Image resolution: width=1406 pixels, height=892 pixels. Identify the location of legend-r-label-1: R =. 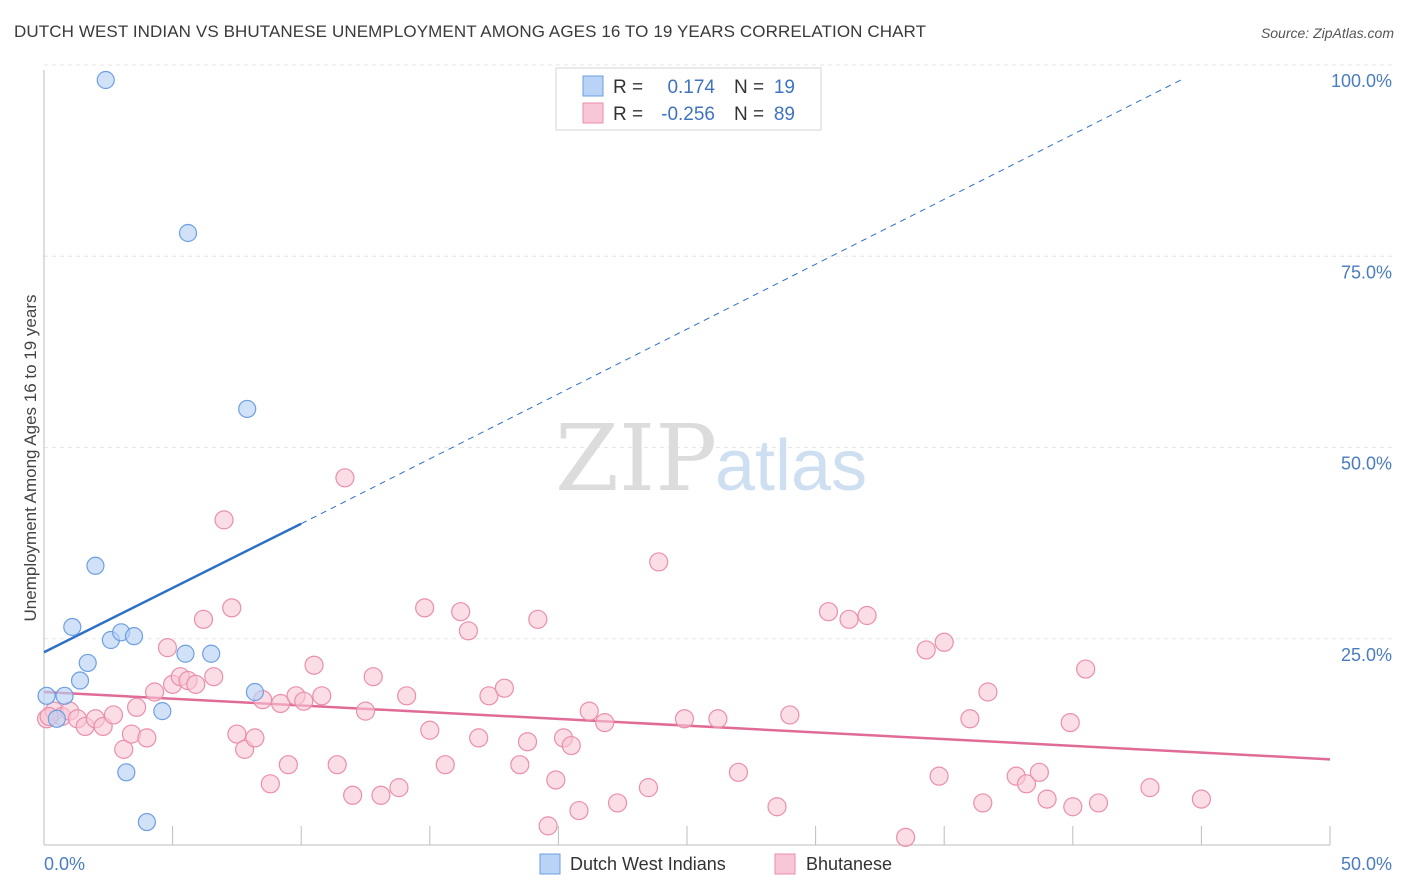
(628, 87).